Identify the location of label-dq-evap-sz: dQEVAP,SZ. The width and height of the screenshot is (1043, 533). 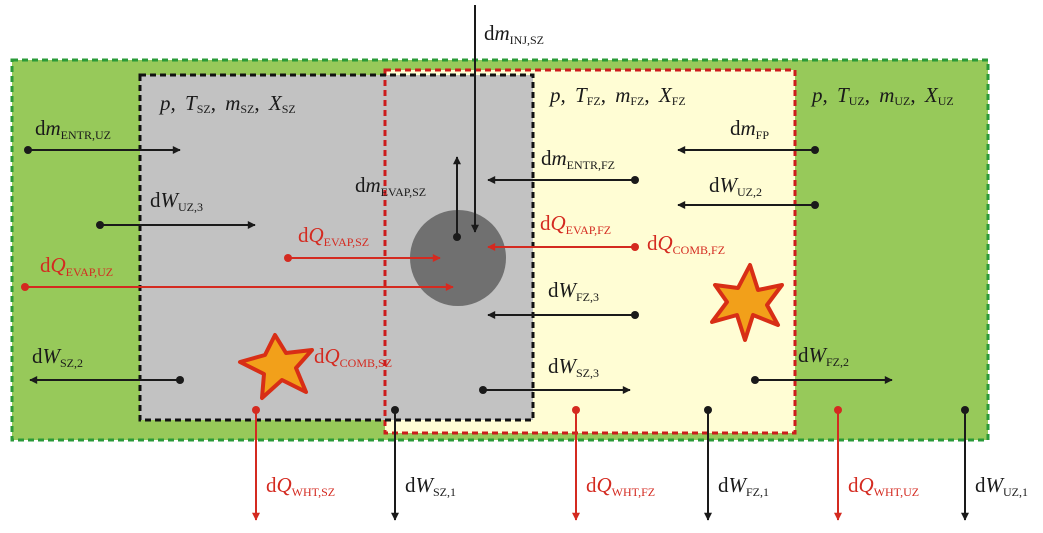
(333, 236).